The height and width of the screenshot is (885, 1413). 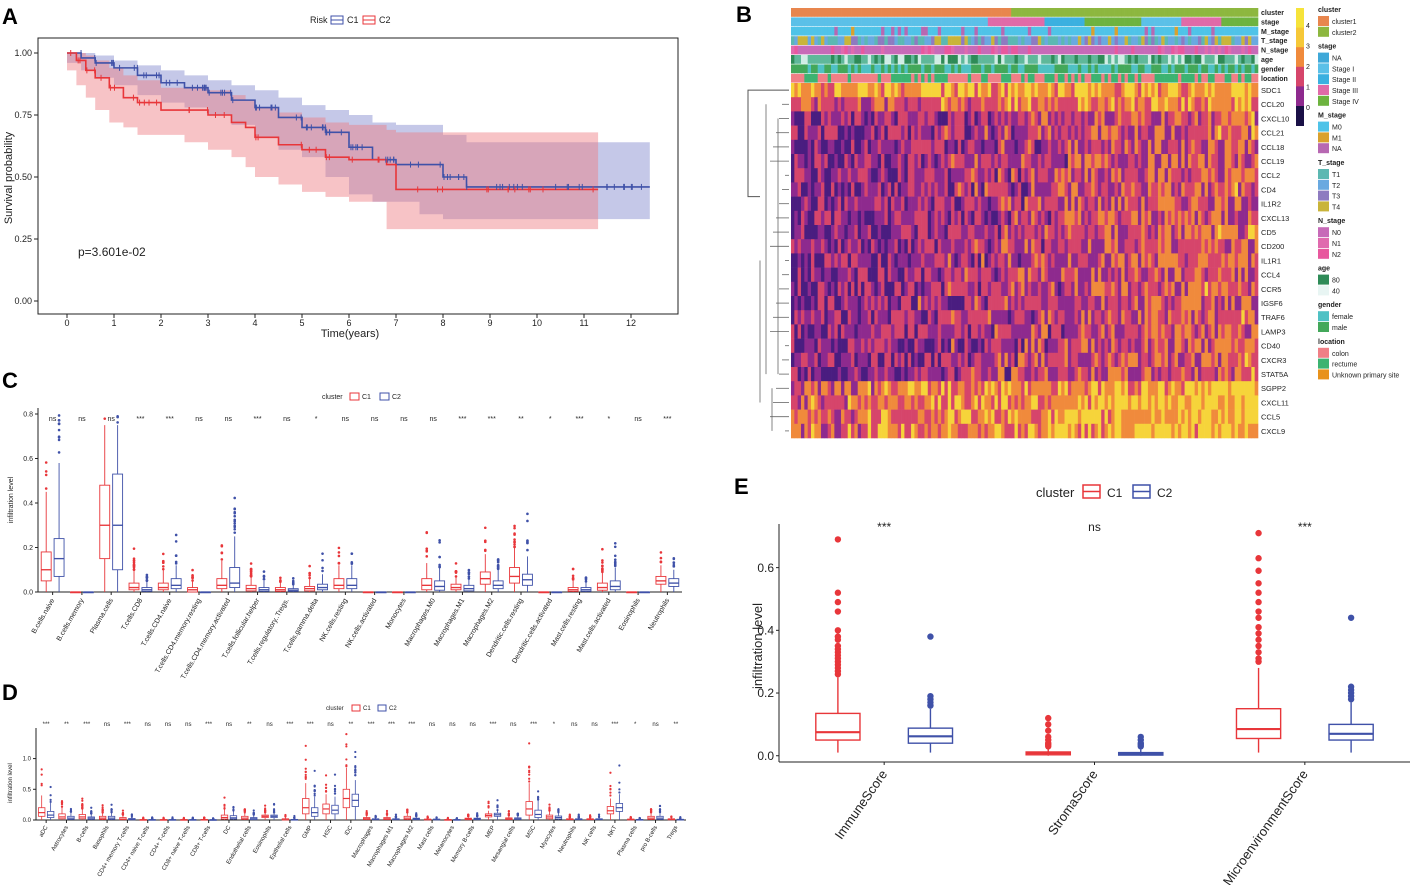 I want to click on panel-a-xtick-label: 6, so click(x=348, y=323).